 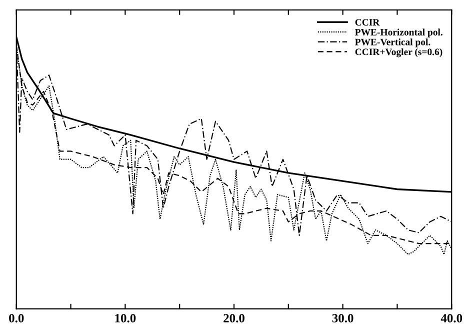 I want to click on x-tick-label: 0.0, so click(x=16, y=318).